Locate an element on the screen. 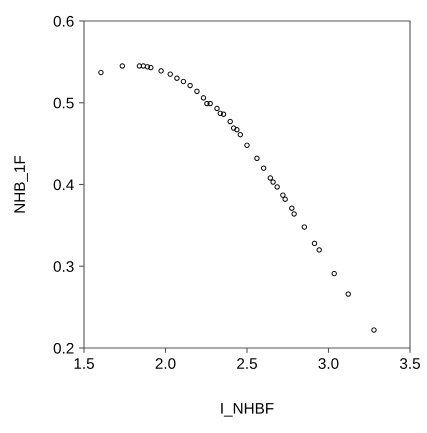  y-tick-label: 0.2 is located at coordinates (64, 348).